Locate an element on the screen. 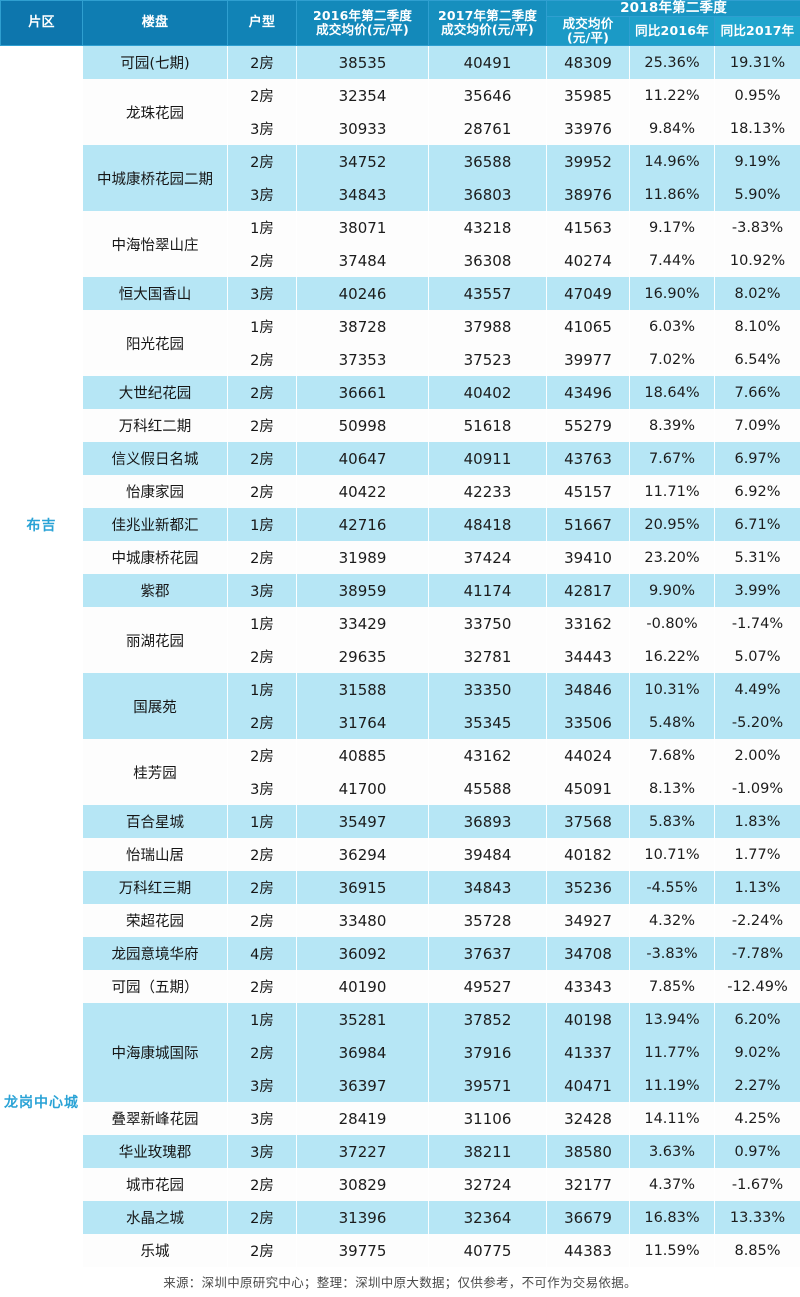 Image resolution: width=800 pixels, height=1297 pixels. price-2018-cell: 45091 is located at coordinates (588, 789).